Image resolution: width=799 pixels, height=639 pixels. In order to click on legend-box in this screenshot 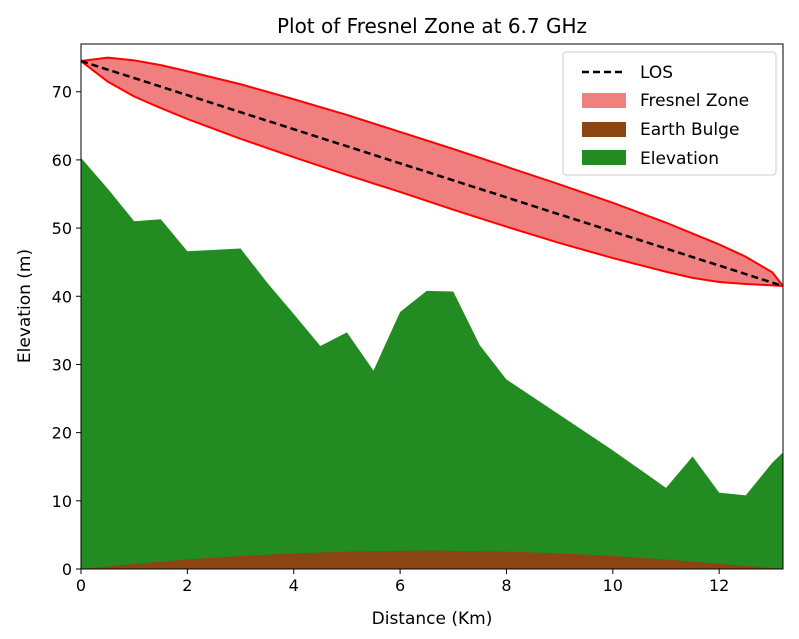, I will do `click(669, 113)`.